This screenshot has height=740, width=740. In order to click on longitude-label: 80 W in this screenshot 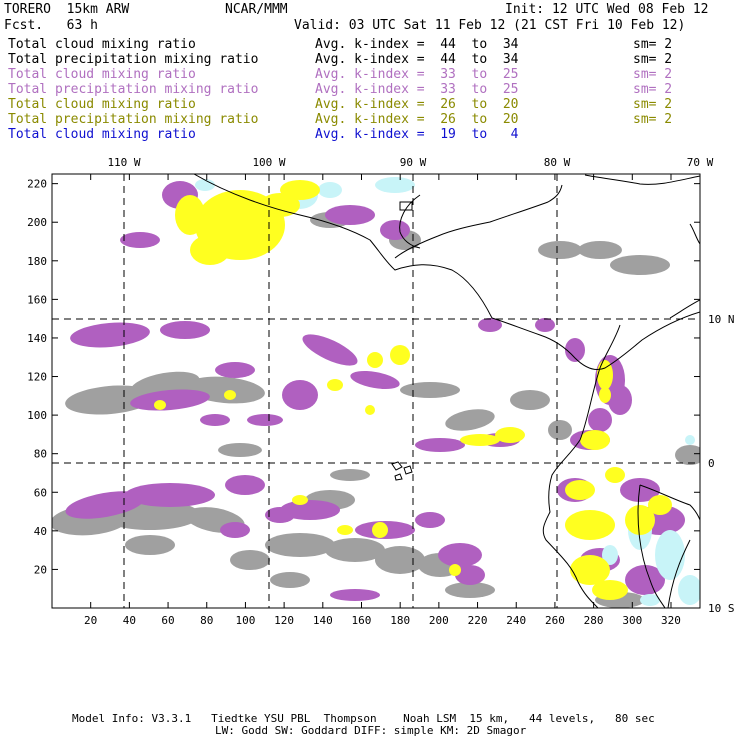, I will do `click(557, 162)`.